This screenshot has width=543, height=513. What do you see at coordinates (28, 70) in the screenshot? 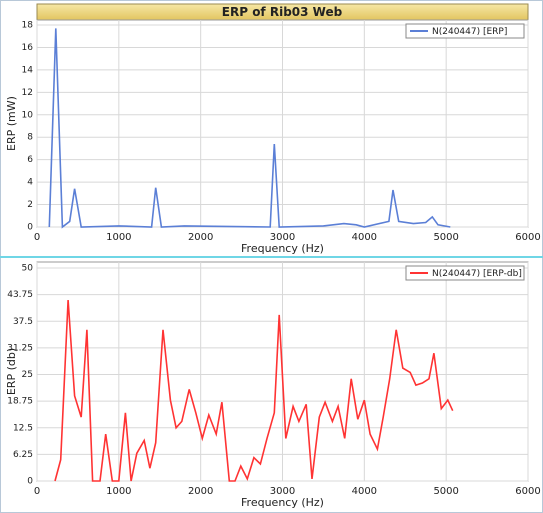
I see `y-tick-label: 14` at bounding box center [28, 70].